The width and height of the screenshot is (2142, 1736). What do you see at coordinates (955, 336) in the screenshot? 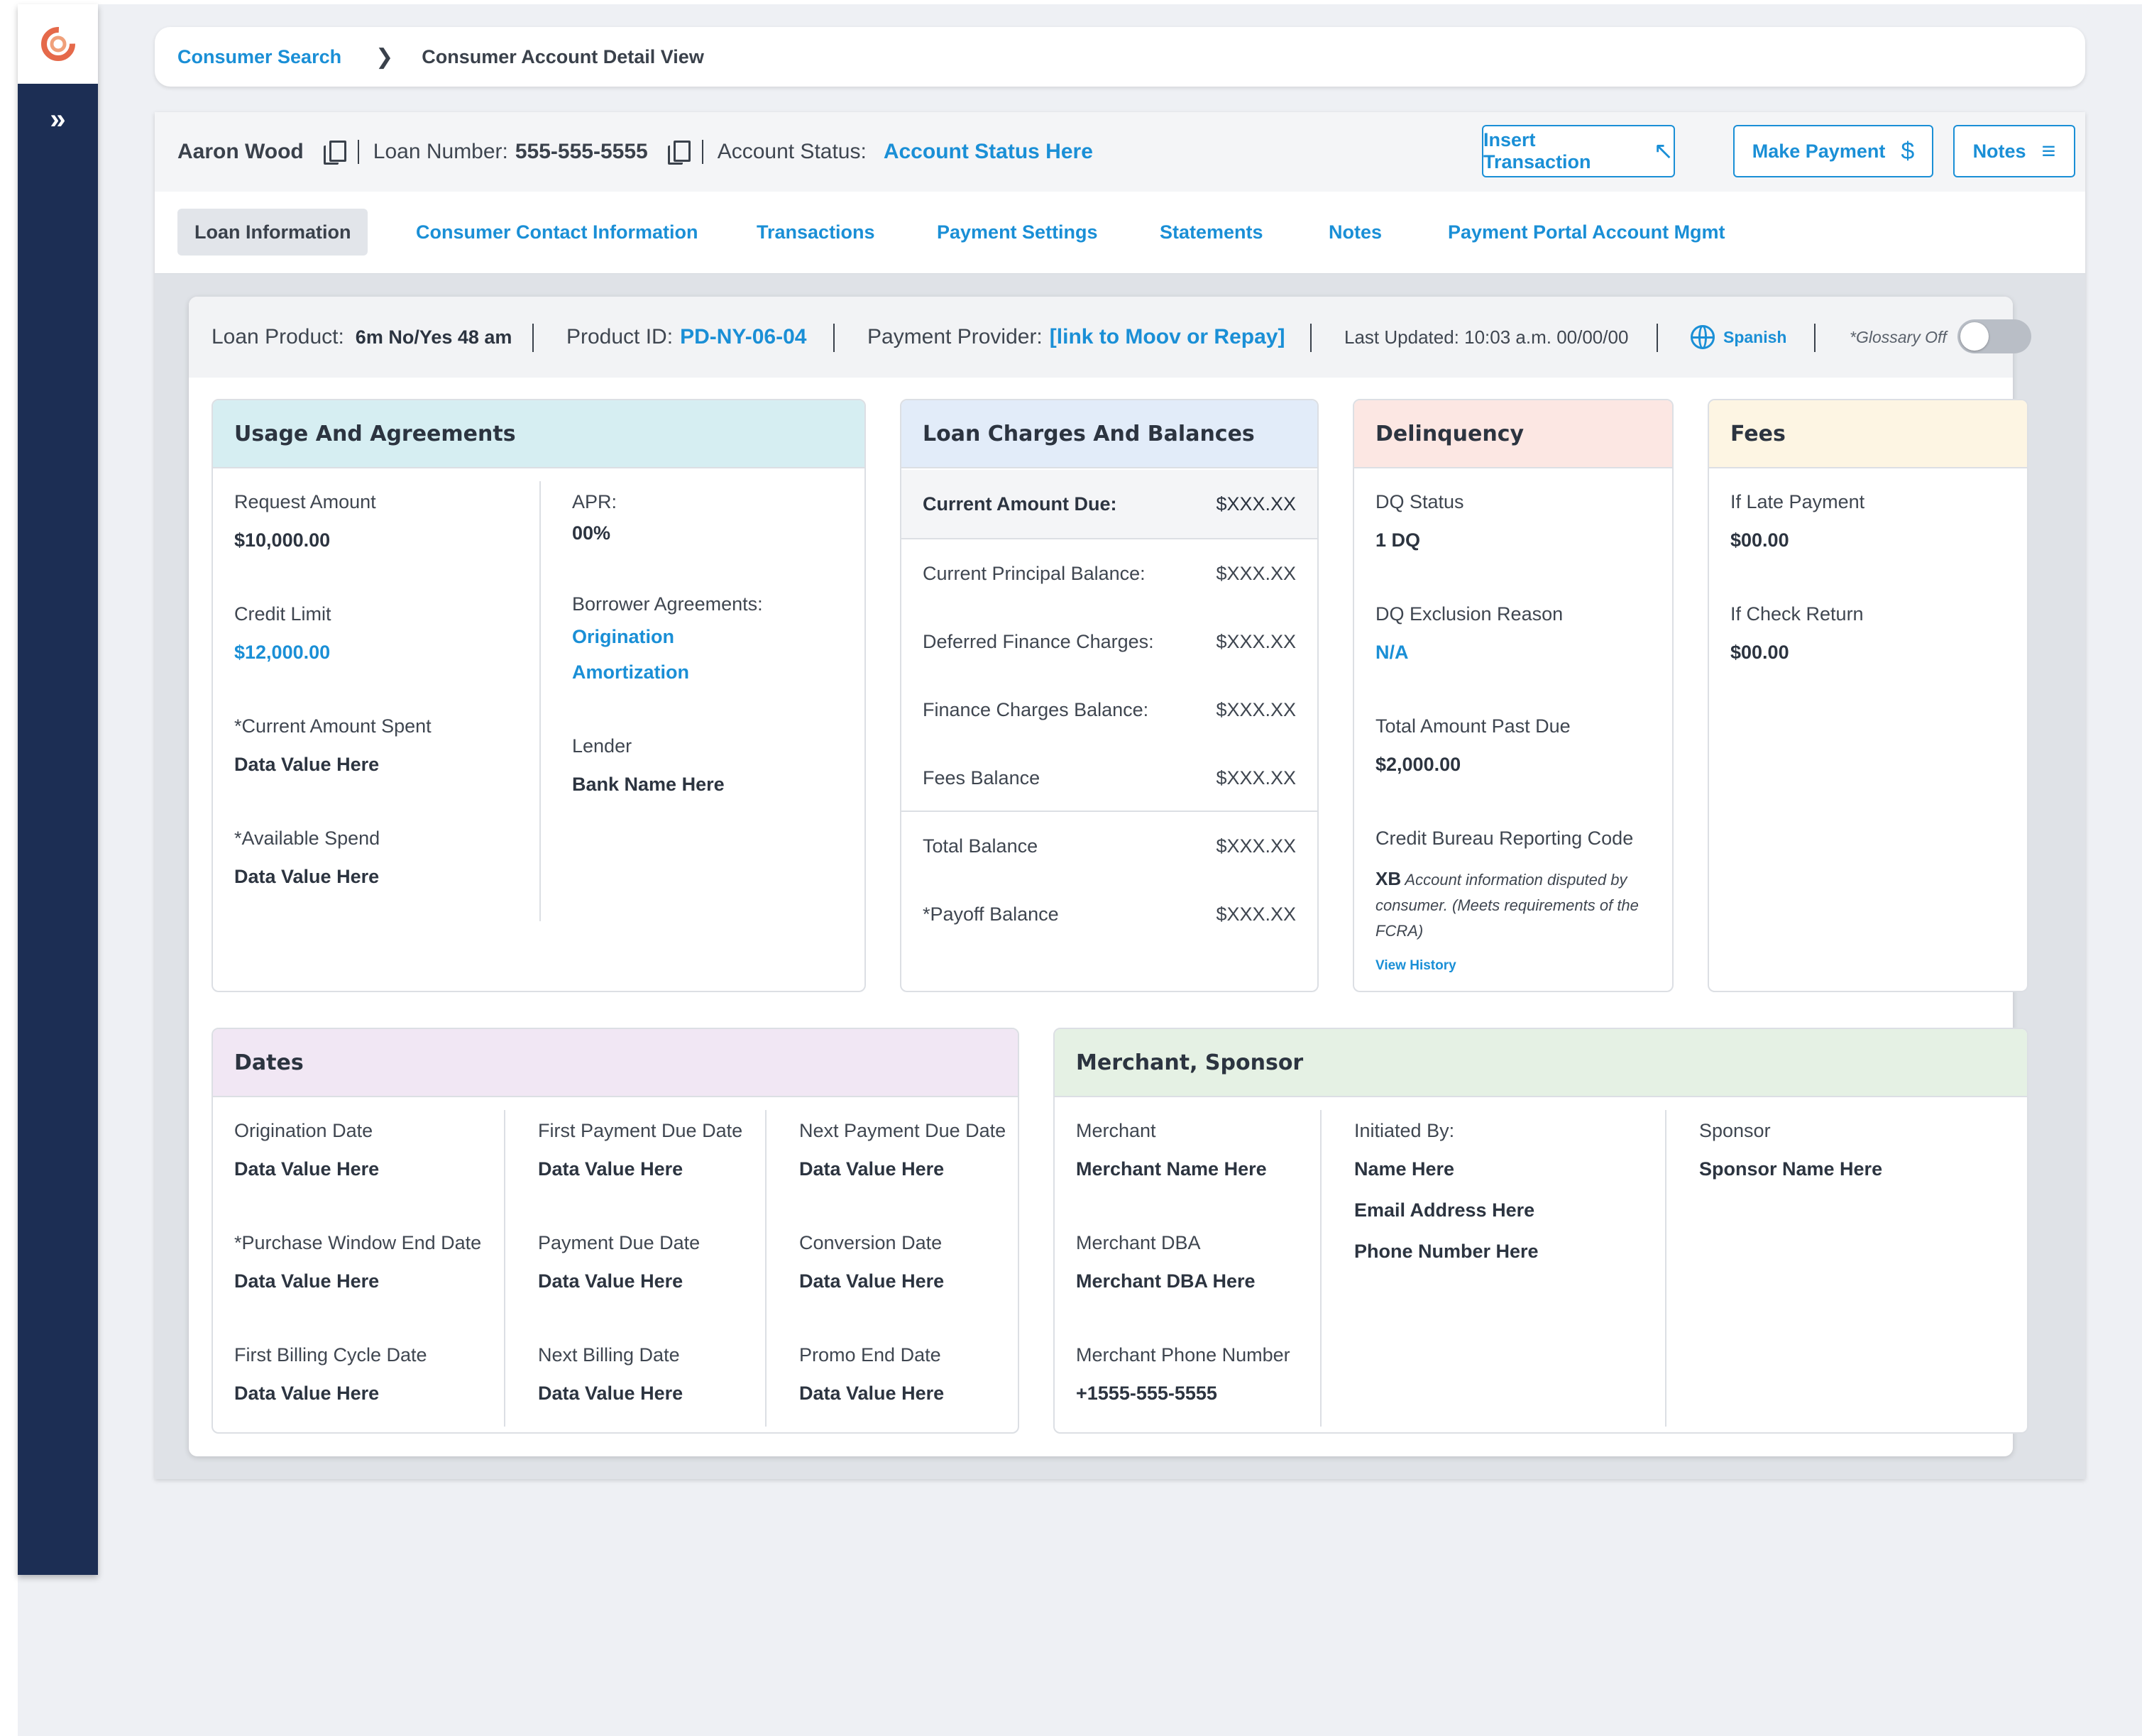
I see `payment-provider-label: Payment Provider:` at bounding box center [955, 336].